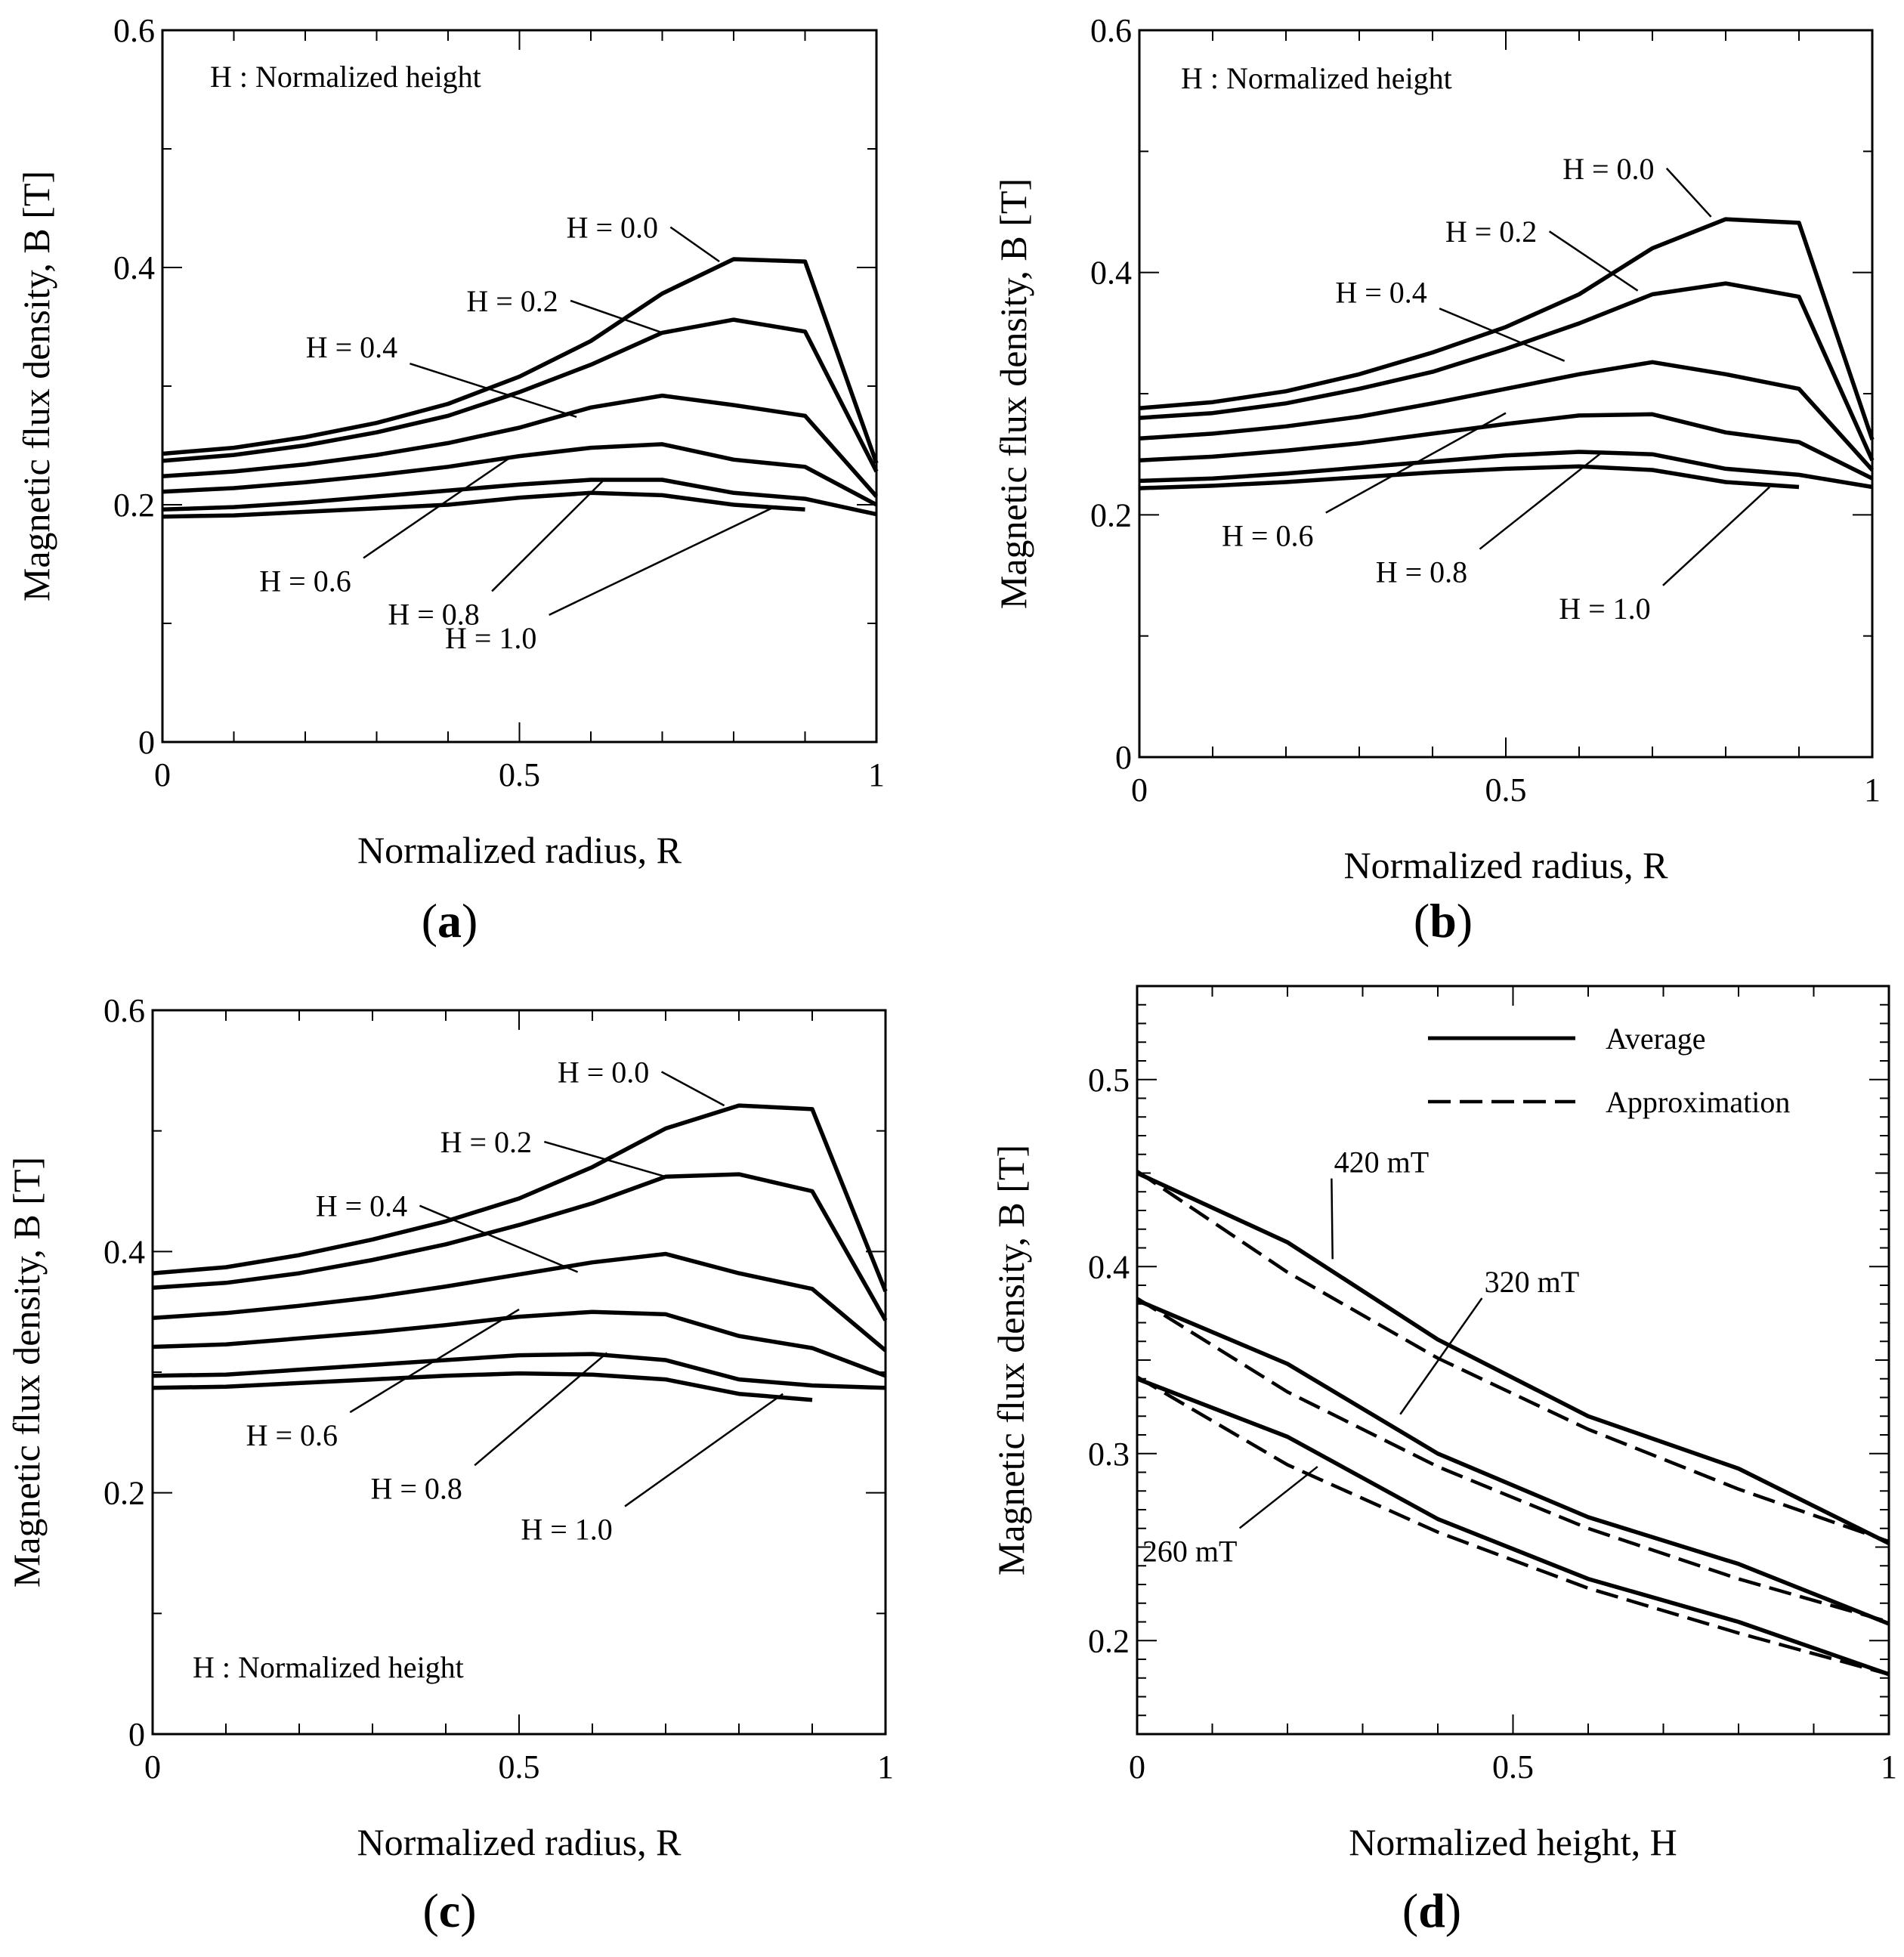 The width and height of the screenshot is (1904, 1957). Describe the element at coordinates (1532, 1282) in the screenshot. I see `curve-label: 320 mT` at that location.